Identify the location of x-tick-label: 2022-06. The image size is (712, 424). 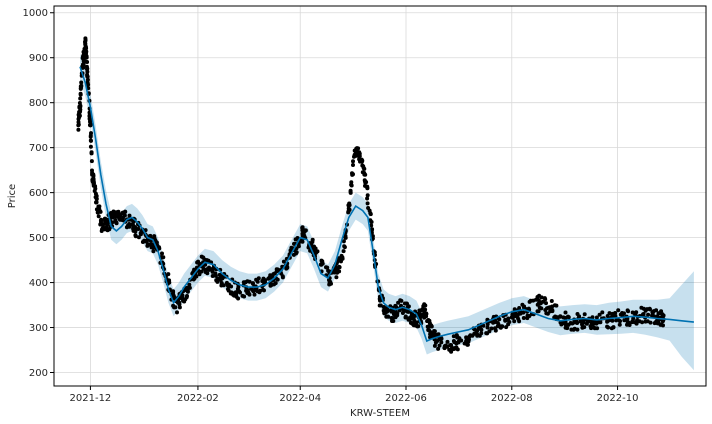
(406, 398).